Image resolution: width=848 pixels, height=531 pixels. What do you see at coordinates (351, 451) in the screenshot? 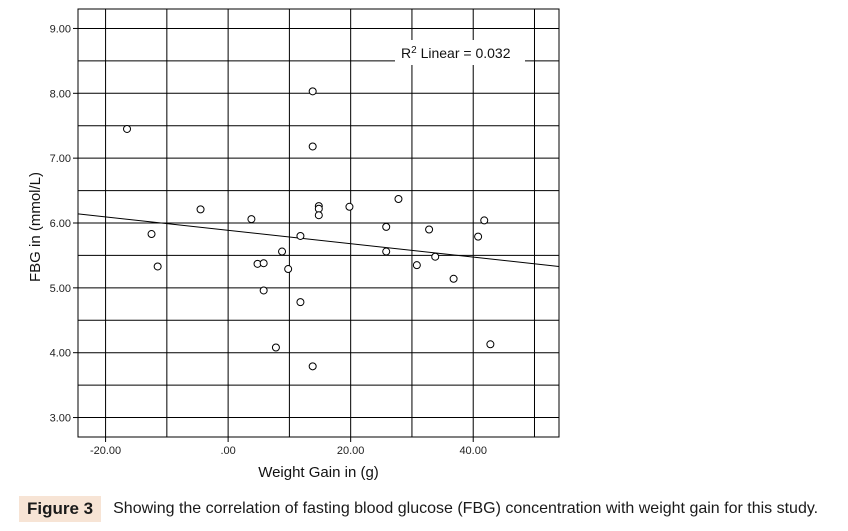
I see `x-tick-label: 20.00` at bounding box center [351, 451].